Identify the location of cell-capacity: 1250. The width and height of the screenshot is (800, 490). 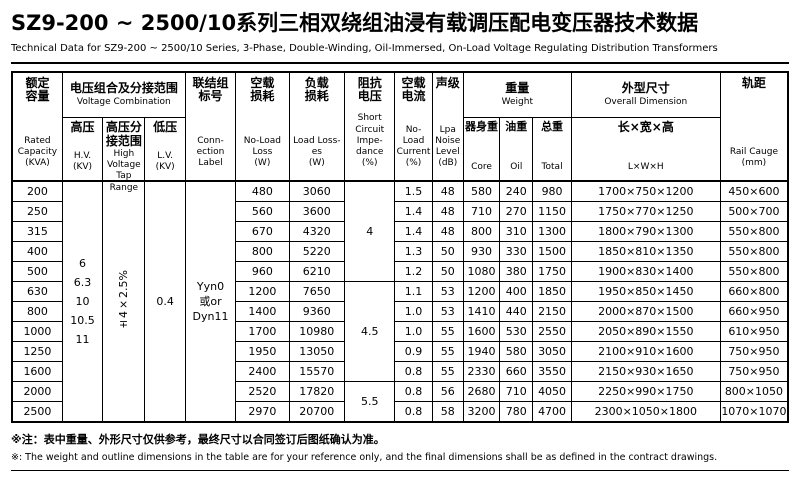
(37, 352).